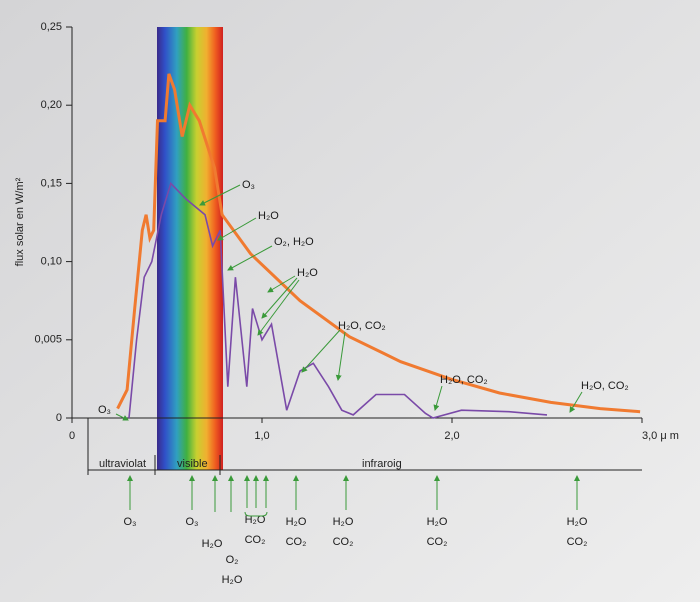  I want to click on region-label: ultraviolat, so click(122, 464).